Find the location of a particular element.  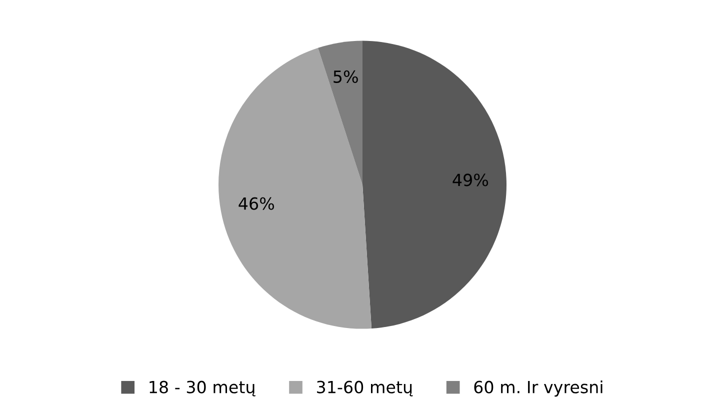

legend-label: 18 - 30 metų is located at coordinates (203, 388).